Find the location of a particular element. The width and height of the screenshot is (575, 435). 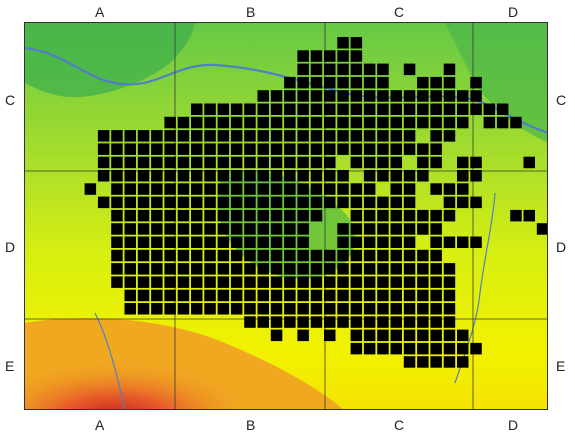

column-label-a-top: A is located at coordinates (100, 12).